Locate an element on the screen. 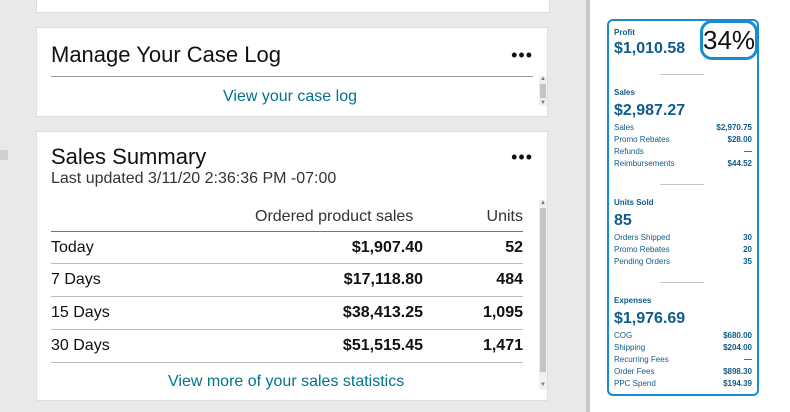  row-sales: $1,907.40 is located at coordinates (387, 248).